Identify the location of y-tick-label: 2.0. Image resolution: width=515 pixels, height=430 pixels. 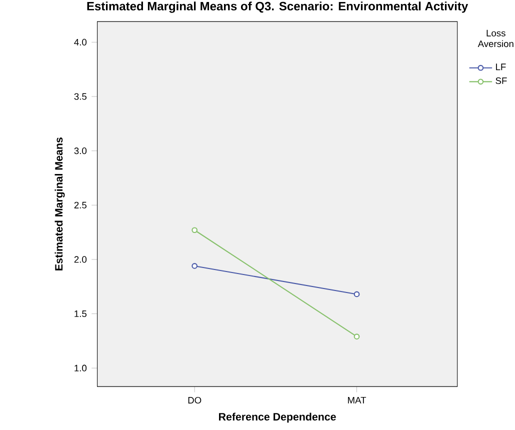
(80, 259).